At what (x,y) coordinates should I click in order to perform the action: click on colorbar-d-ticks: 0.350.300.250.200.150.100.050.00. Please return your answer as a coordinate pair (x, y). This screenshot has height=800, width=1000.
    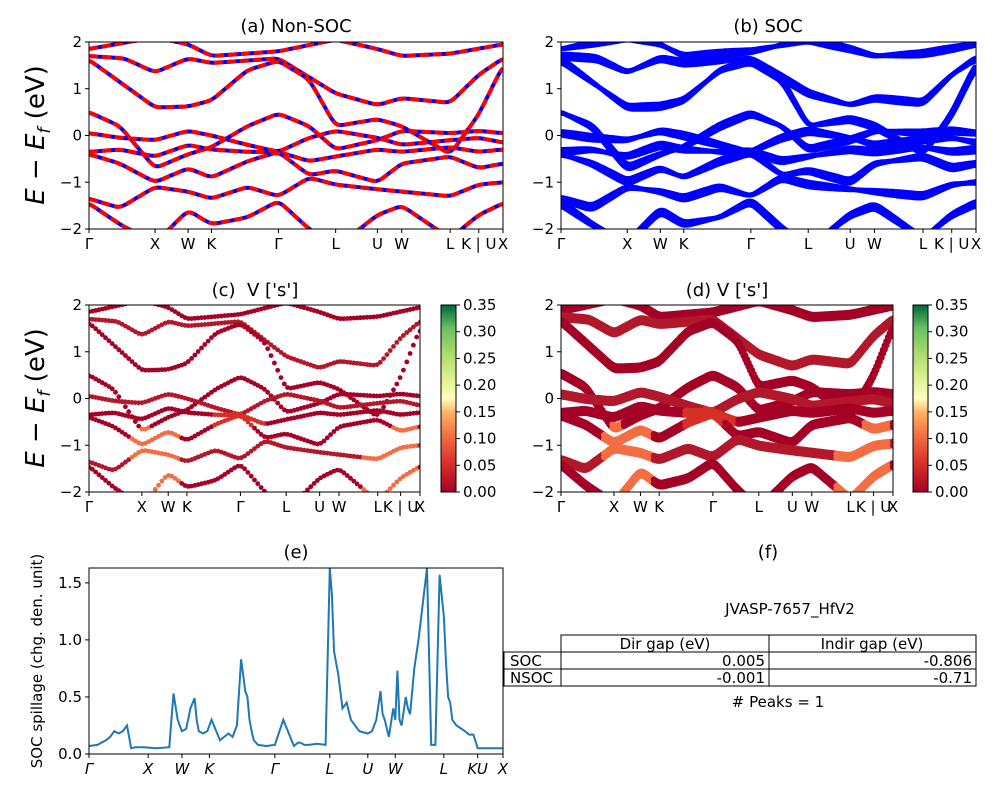
    Looking at the image, I should click on (948, 398).